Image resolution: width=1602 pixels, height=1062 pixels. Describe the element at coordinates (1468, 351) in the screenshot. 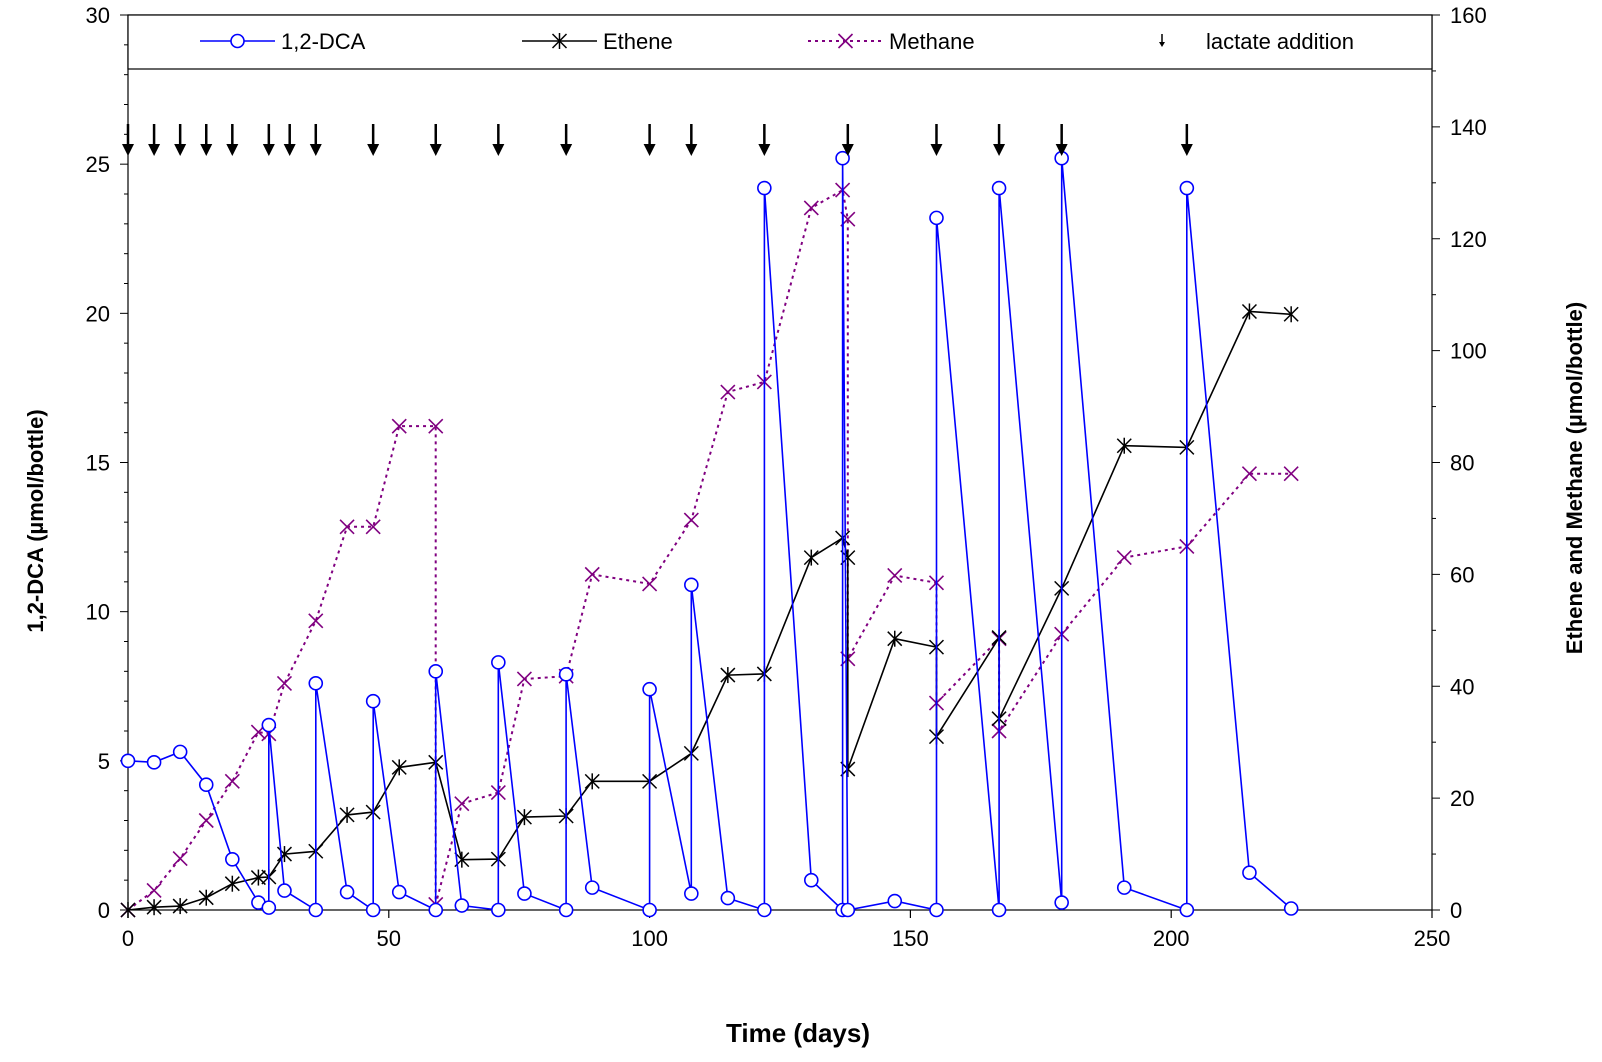

I see `y-right-tick-label: 100` at that location.